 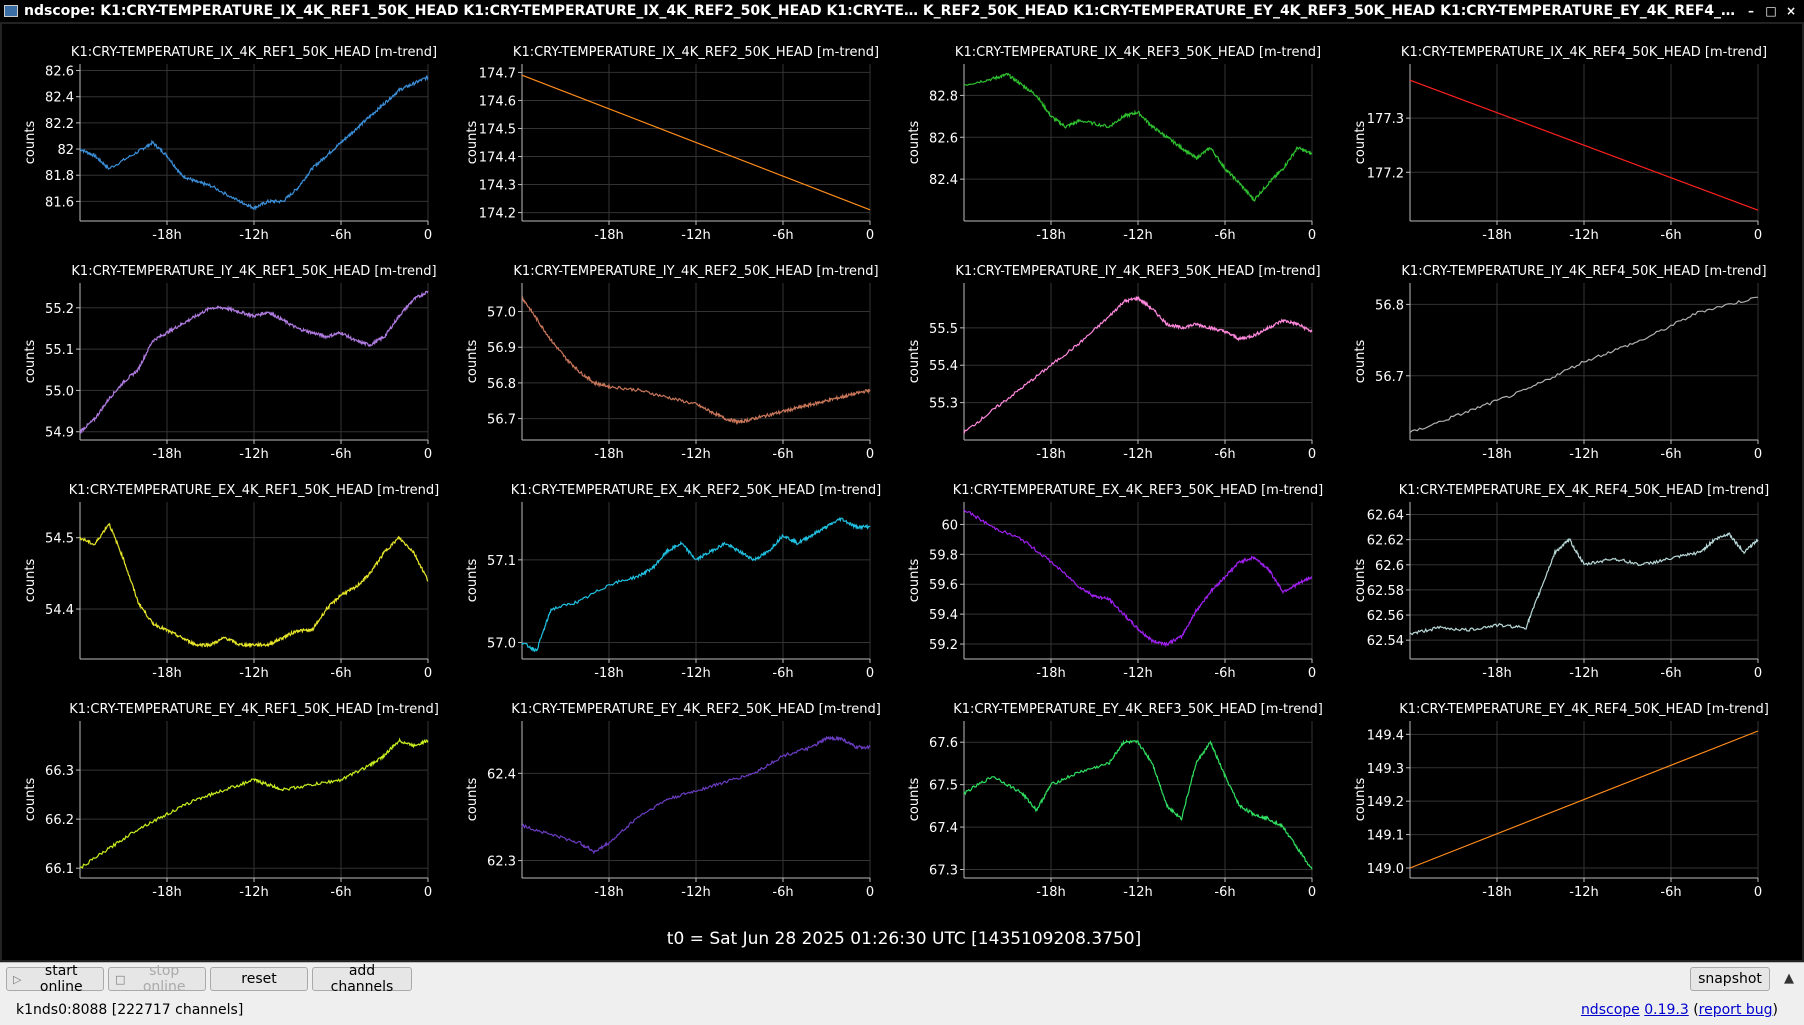 What do you see at coordinates (157, 979) in the screenshot?
I see `stop-online-button: □ stop online` at bounding box center [157, 979].